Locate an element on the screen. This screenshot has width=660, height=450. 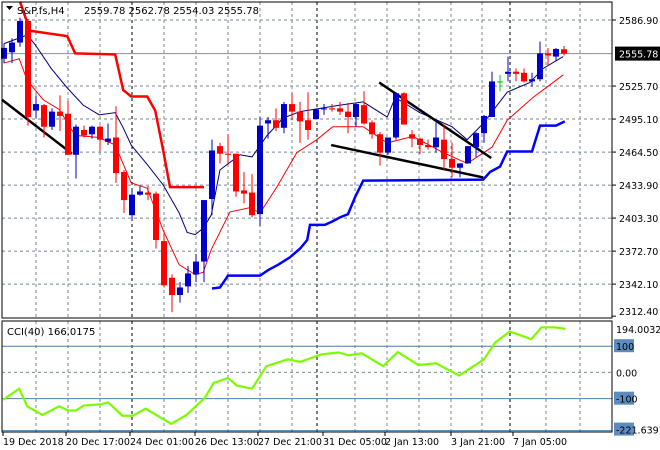
price-tick-label: 2372.70 is located at coordinates (638, 252).